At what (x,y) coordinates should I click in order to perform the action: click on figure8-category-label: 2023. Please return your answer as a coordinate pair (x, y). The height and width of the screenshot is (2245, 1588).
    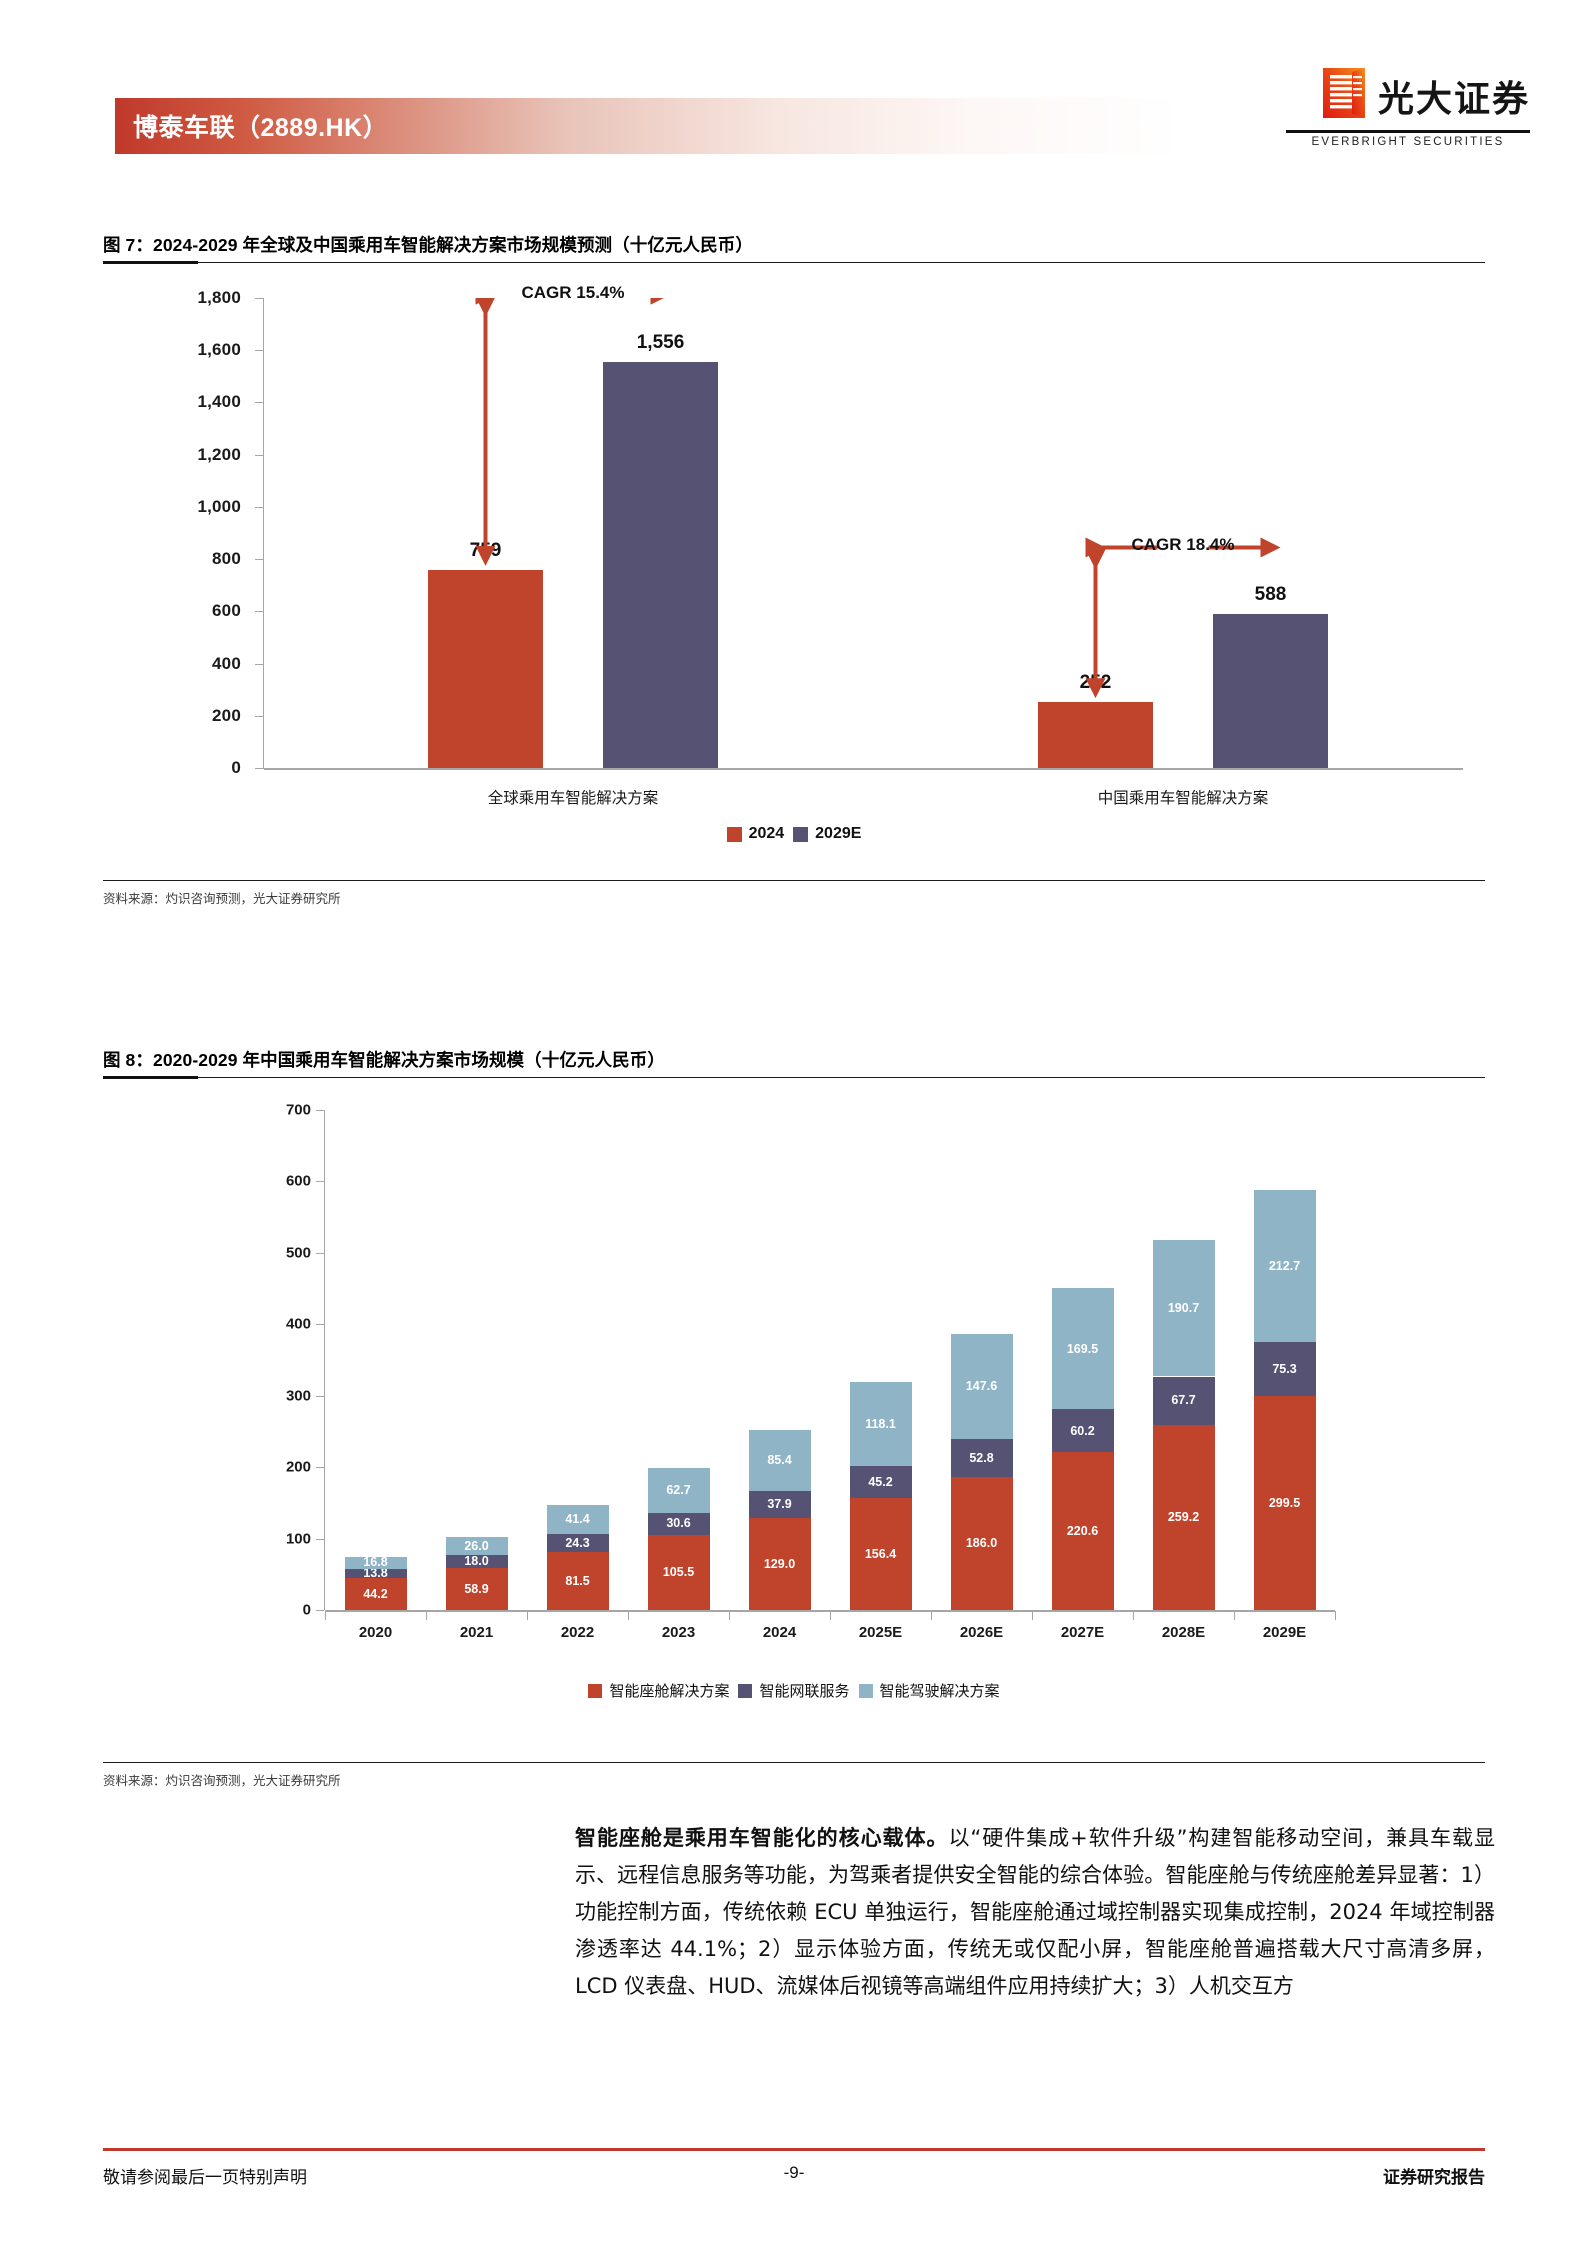
    Looking at the image, I should click on (678, 1632).